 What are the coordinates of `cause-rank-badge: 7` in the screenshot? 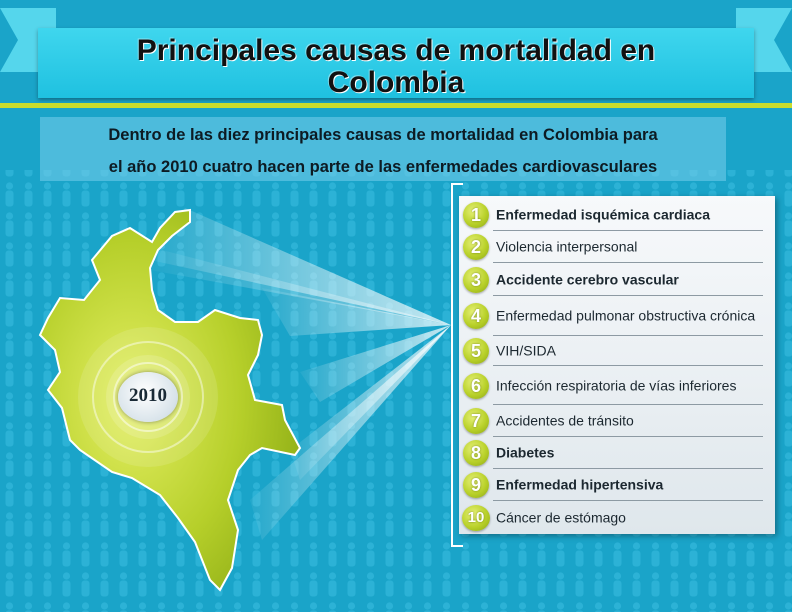 It's located at (476, 421).